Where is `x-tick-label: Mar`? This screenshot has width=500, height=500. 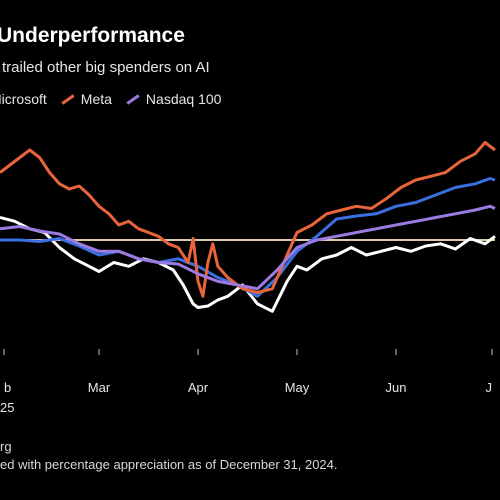 x-tick-label: Mar is located at coordinates (99, 387).